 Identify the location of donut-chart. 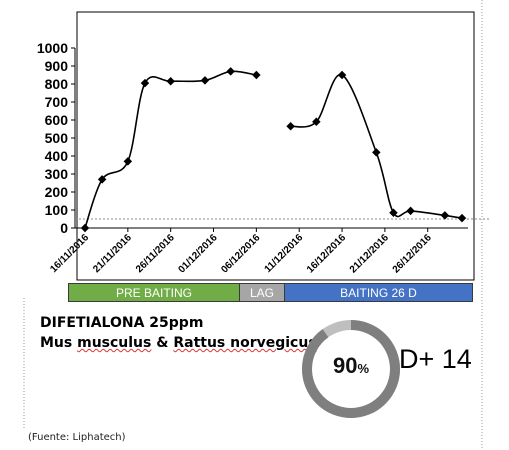
(351, 369).